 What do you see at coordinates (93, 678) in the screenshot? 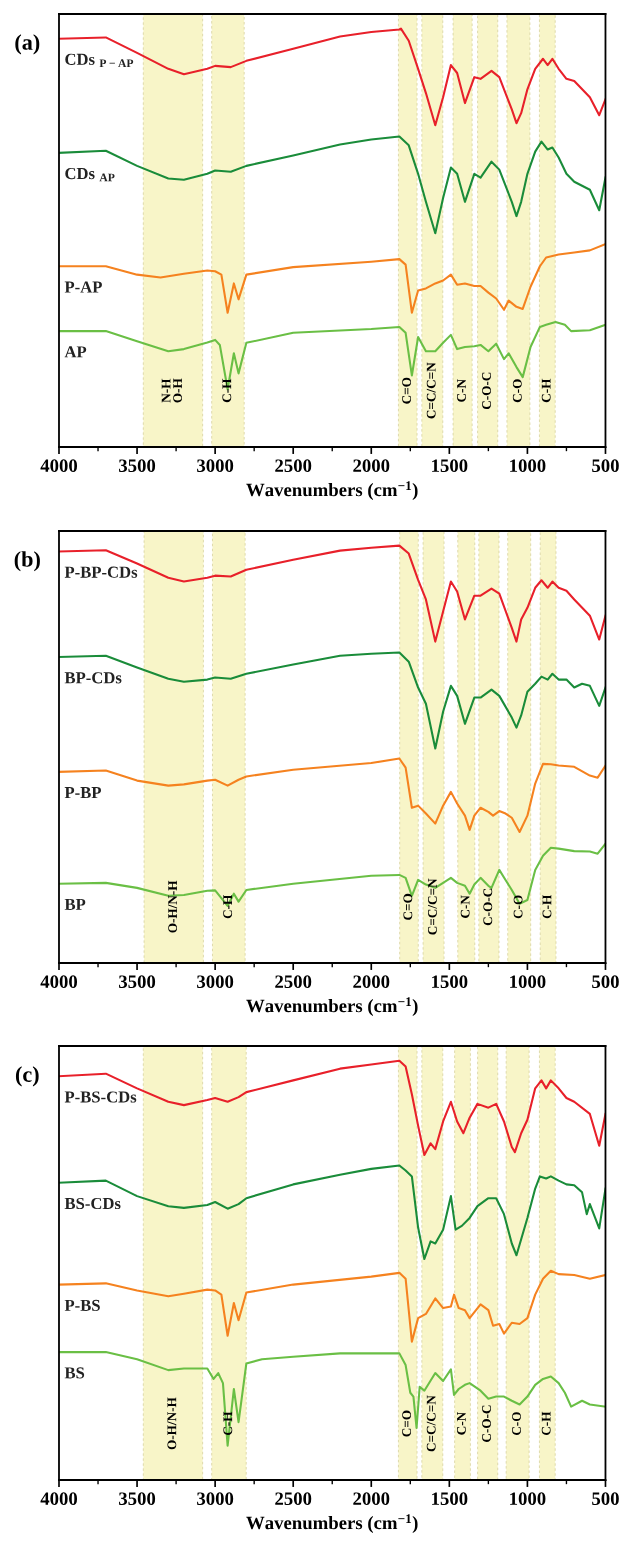
I see `series-label: BP-CDs` at bounding box center [93, 678].